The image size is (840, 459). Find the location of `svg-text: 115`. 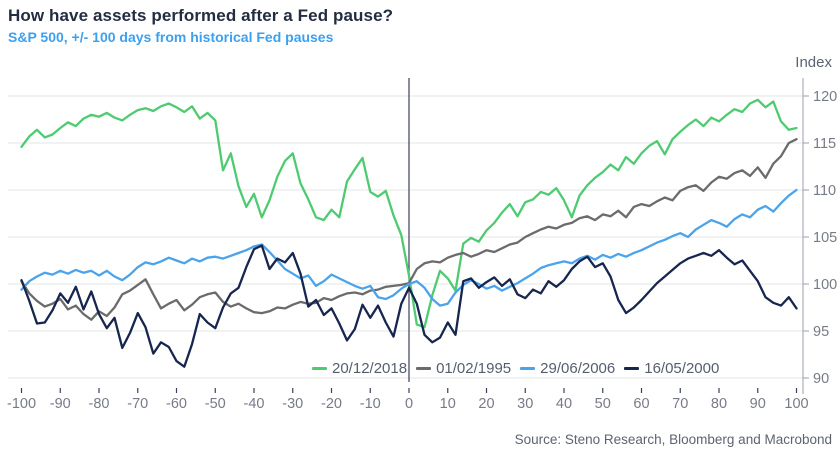

svg-text: 115 is located at coordinates (824, 144).